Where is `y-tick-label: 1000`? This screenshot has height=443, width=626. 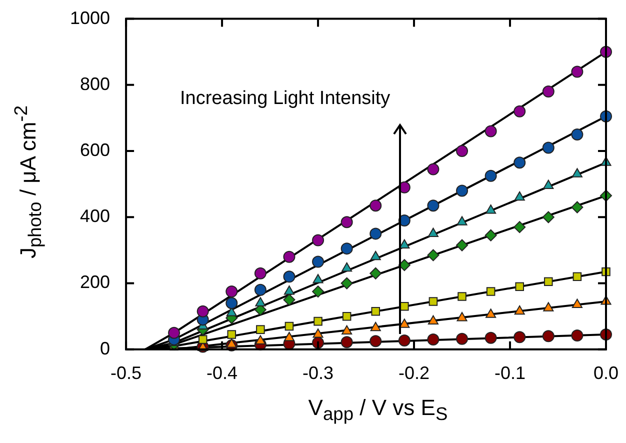 y-tick-label: 1000 is located at coordinates (90, 18).